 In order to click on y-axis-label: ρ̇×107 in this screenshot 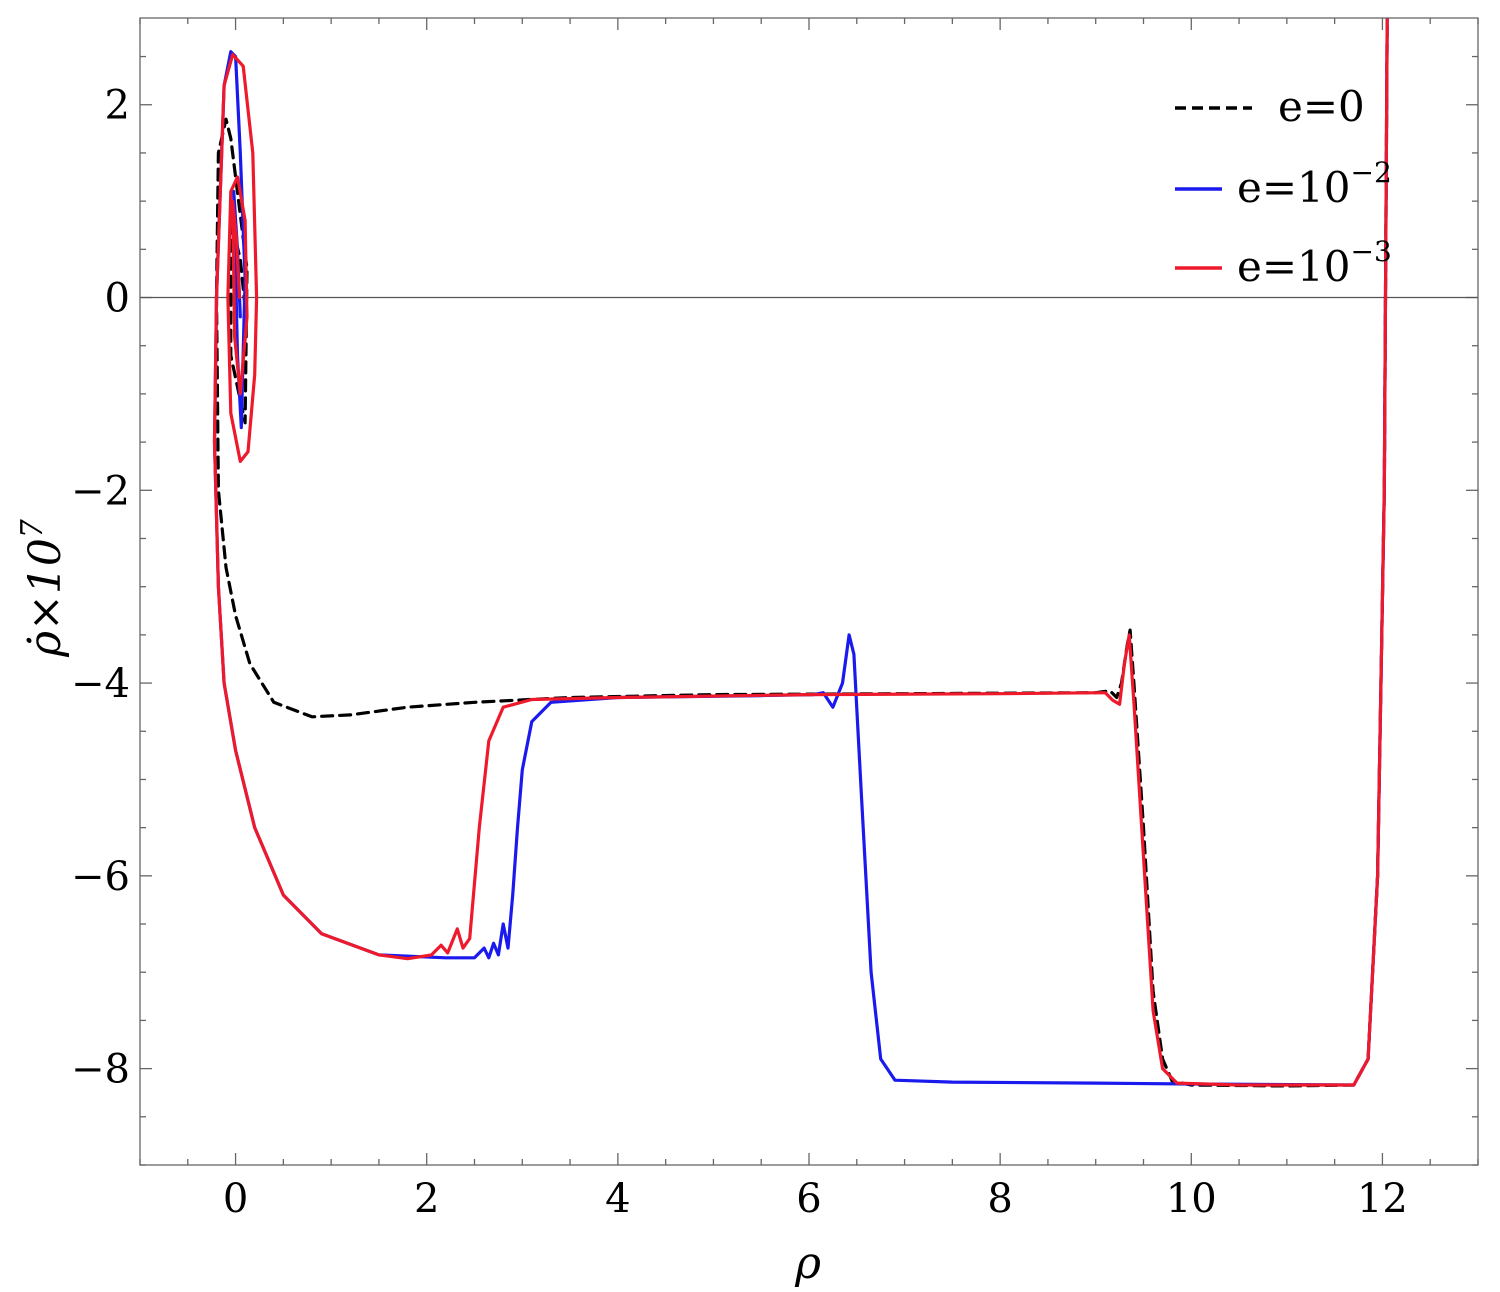, I will do `click(43, 588)`.